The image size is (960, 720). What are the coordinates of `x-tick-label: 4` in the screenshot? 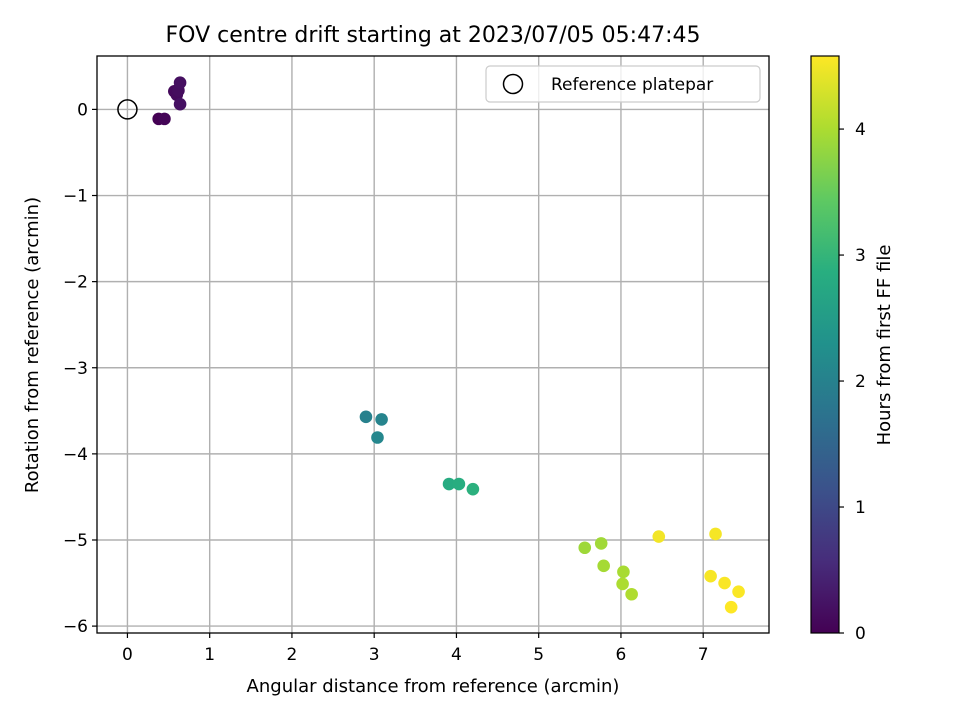 It's located at (456, 655).